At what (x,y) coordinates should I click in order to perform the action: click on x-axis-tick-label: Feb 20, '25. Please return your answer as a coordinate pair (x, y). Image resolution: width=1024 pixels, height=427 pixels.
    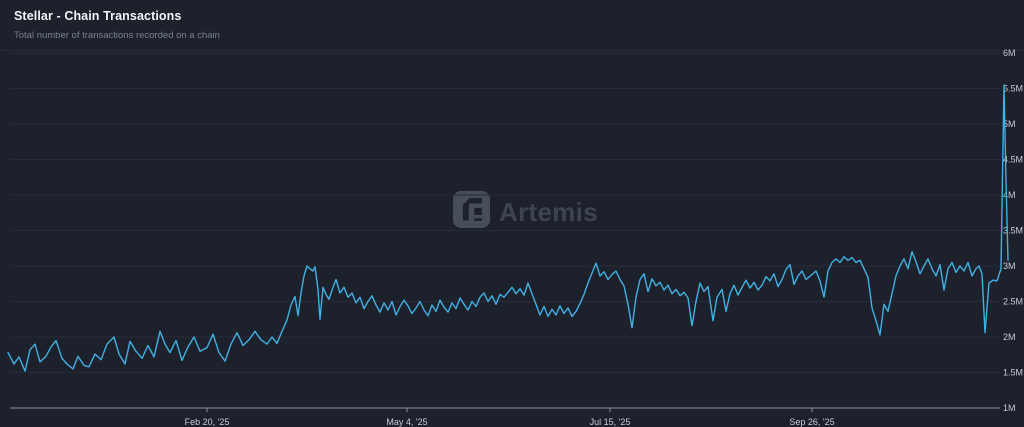
    Looking at the image, I should click on (207, 422).